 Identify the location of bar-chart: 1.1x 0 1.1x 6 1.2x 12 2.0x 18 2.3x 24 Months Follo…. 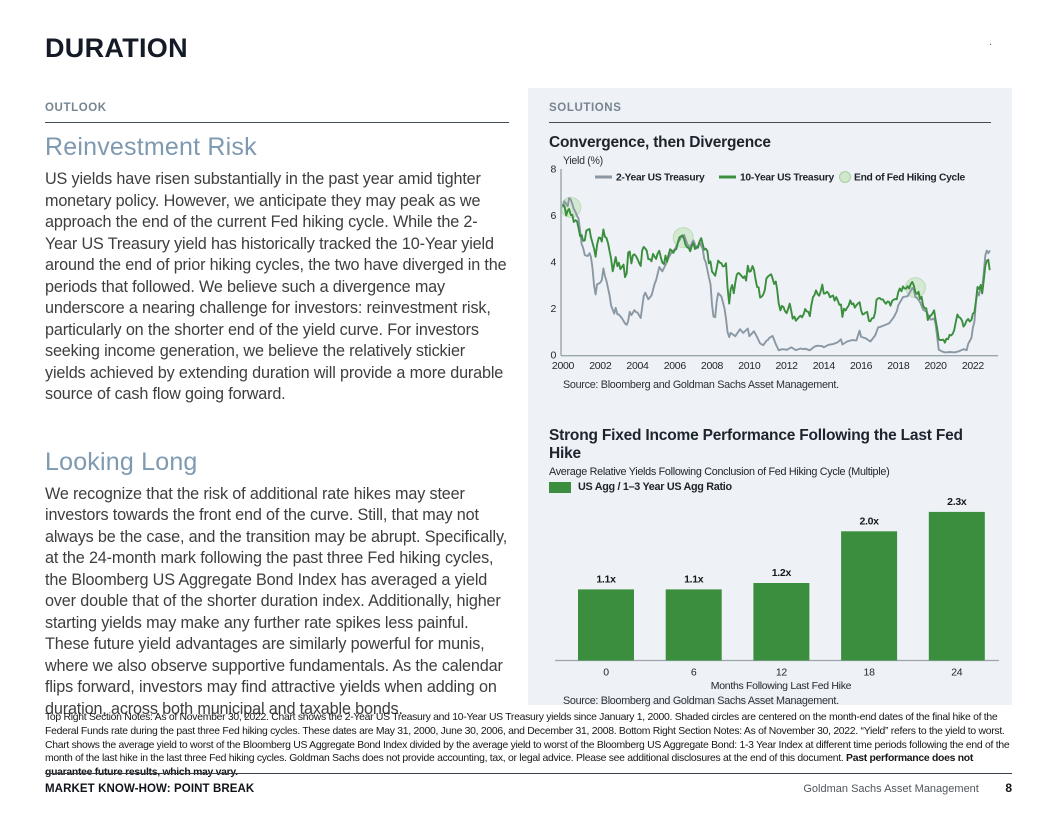
(777, 594).